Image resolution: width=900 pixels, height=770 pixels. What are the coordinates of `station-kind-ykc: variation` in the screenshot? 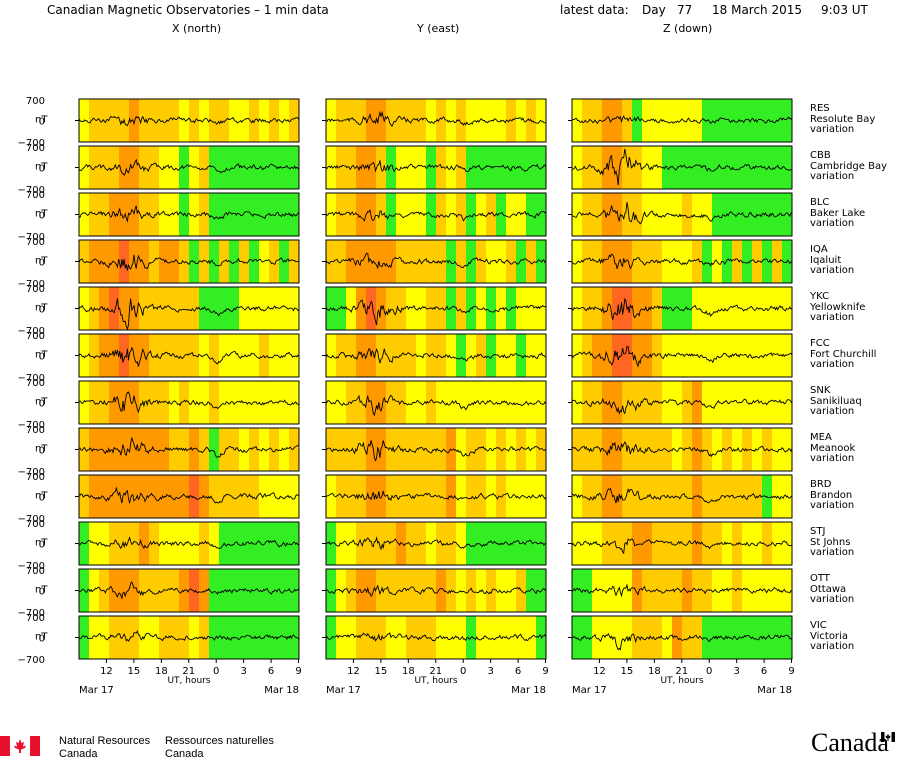 It's located at (832, 317).